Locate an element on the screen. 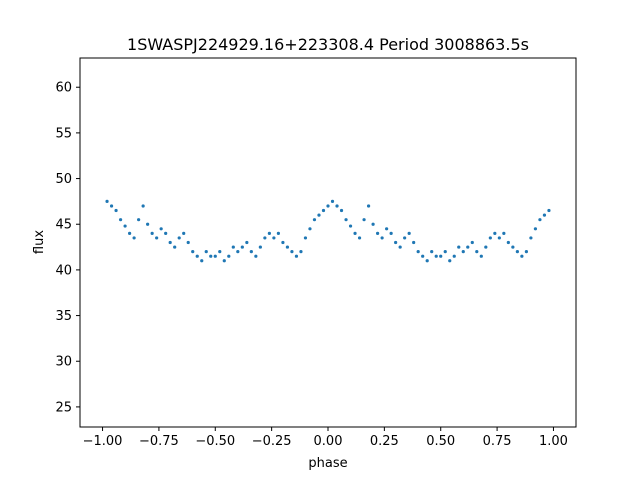 The width and height of the screenshot is (640, 480). plot-area is located at coordinates (328, 231).